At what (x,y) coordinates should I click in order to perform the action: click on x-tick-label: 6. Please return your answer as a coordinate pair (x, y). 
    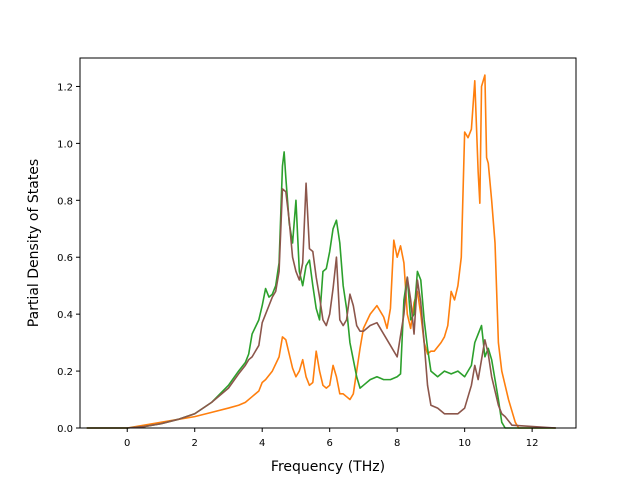
    Looking at the image, I should click on (329, 443).